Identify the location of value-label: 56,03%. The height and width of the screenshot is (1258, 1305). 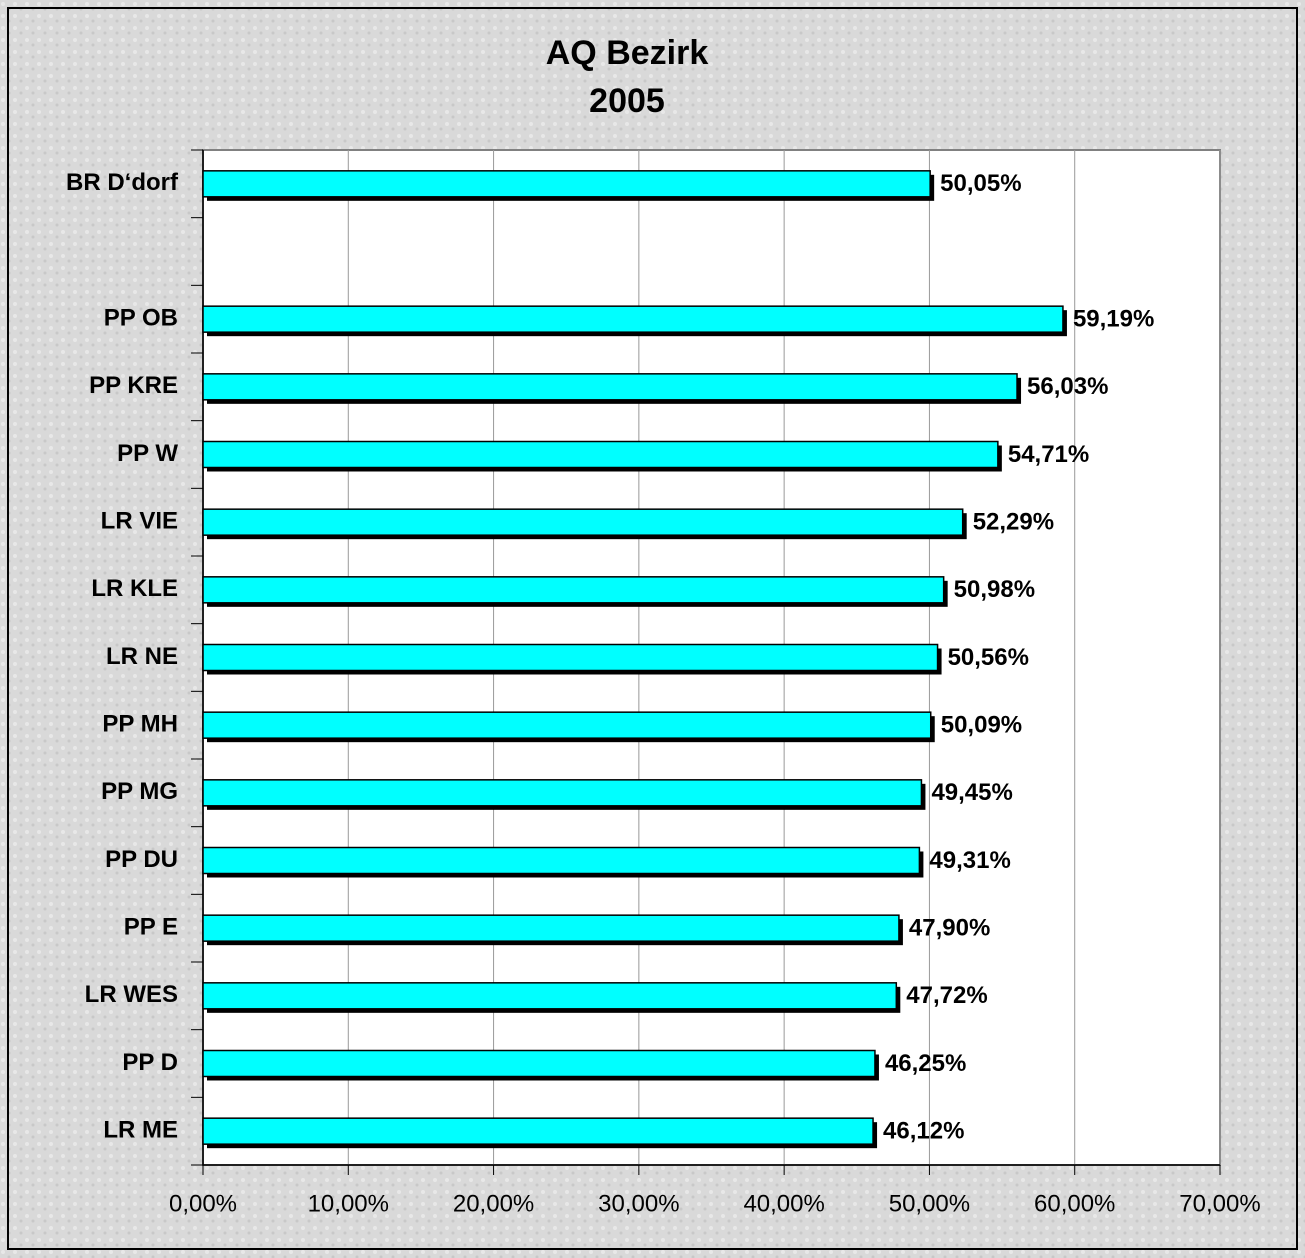
(1067, 386).